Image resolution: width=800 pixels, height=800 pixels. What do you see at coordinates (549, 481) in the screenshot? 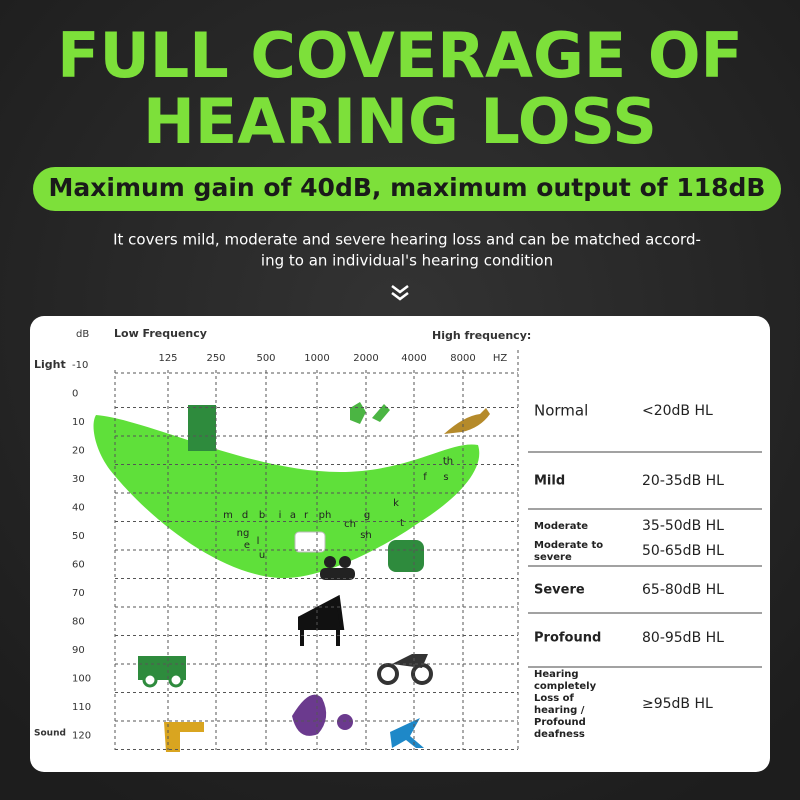
I see `category-name: Mild` at bounding box center [549, 481].